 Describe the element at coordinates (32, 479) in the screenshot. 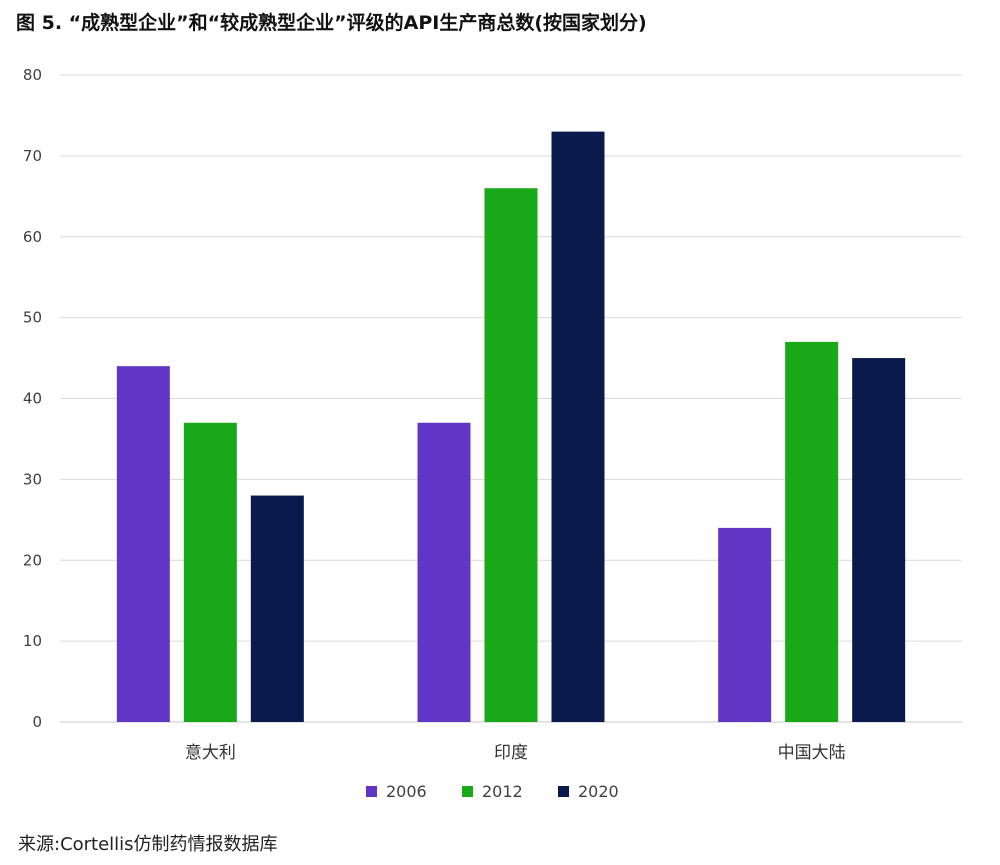

I see `y-tick-label: 30` at that location.